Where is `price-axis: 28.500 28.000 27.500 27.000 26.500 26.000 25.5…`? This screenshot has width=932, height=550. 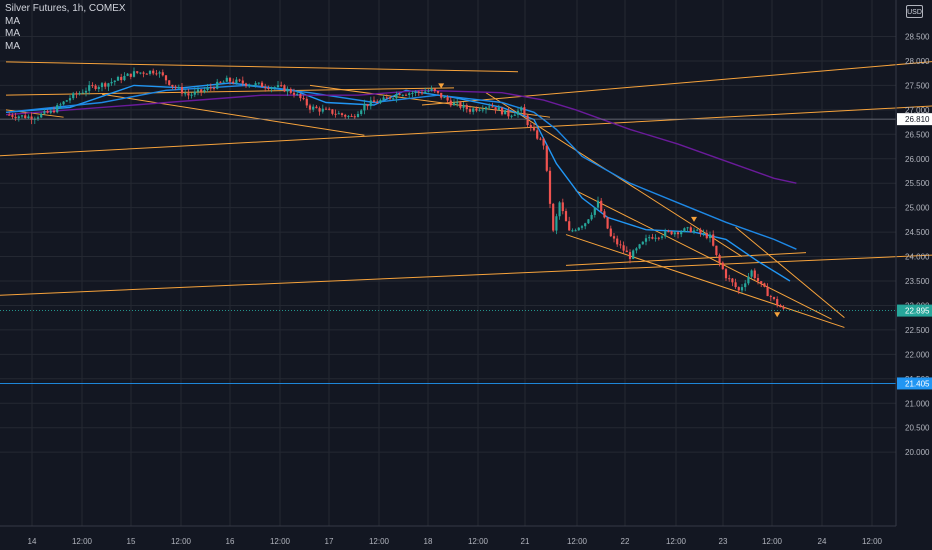 price-axis: 28.500 28.000 27.500 27.000 26.500 26.000 25.5… is located at coordinates (917, 245).